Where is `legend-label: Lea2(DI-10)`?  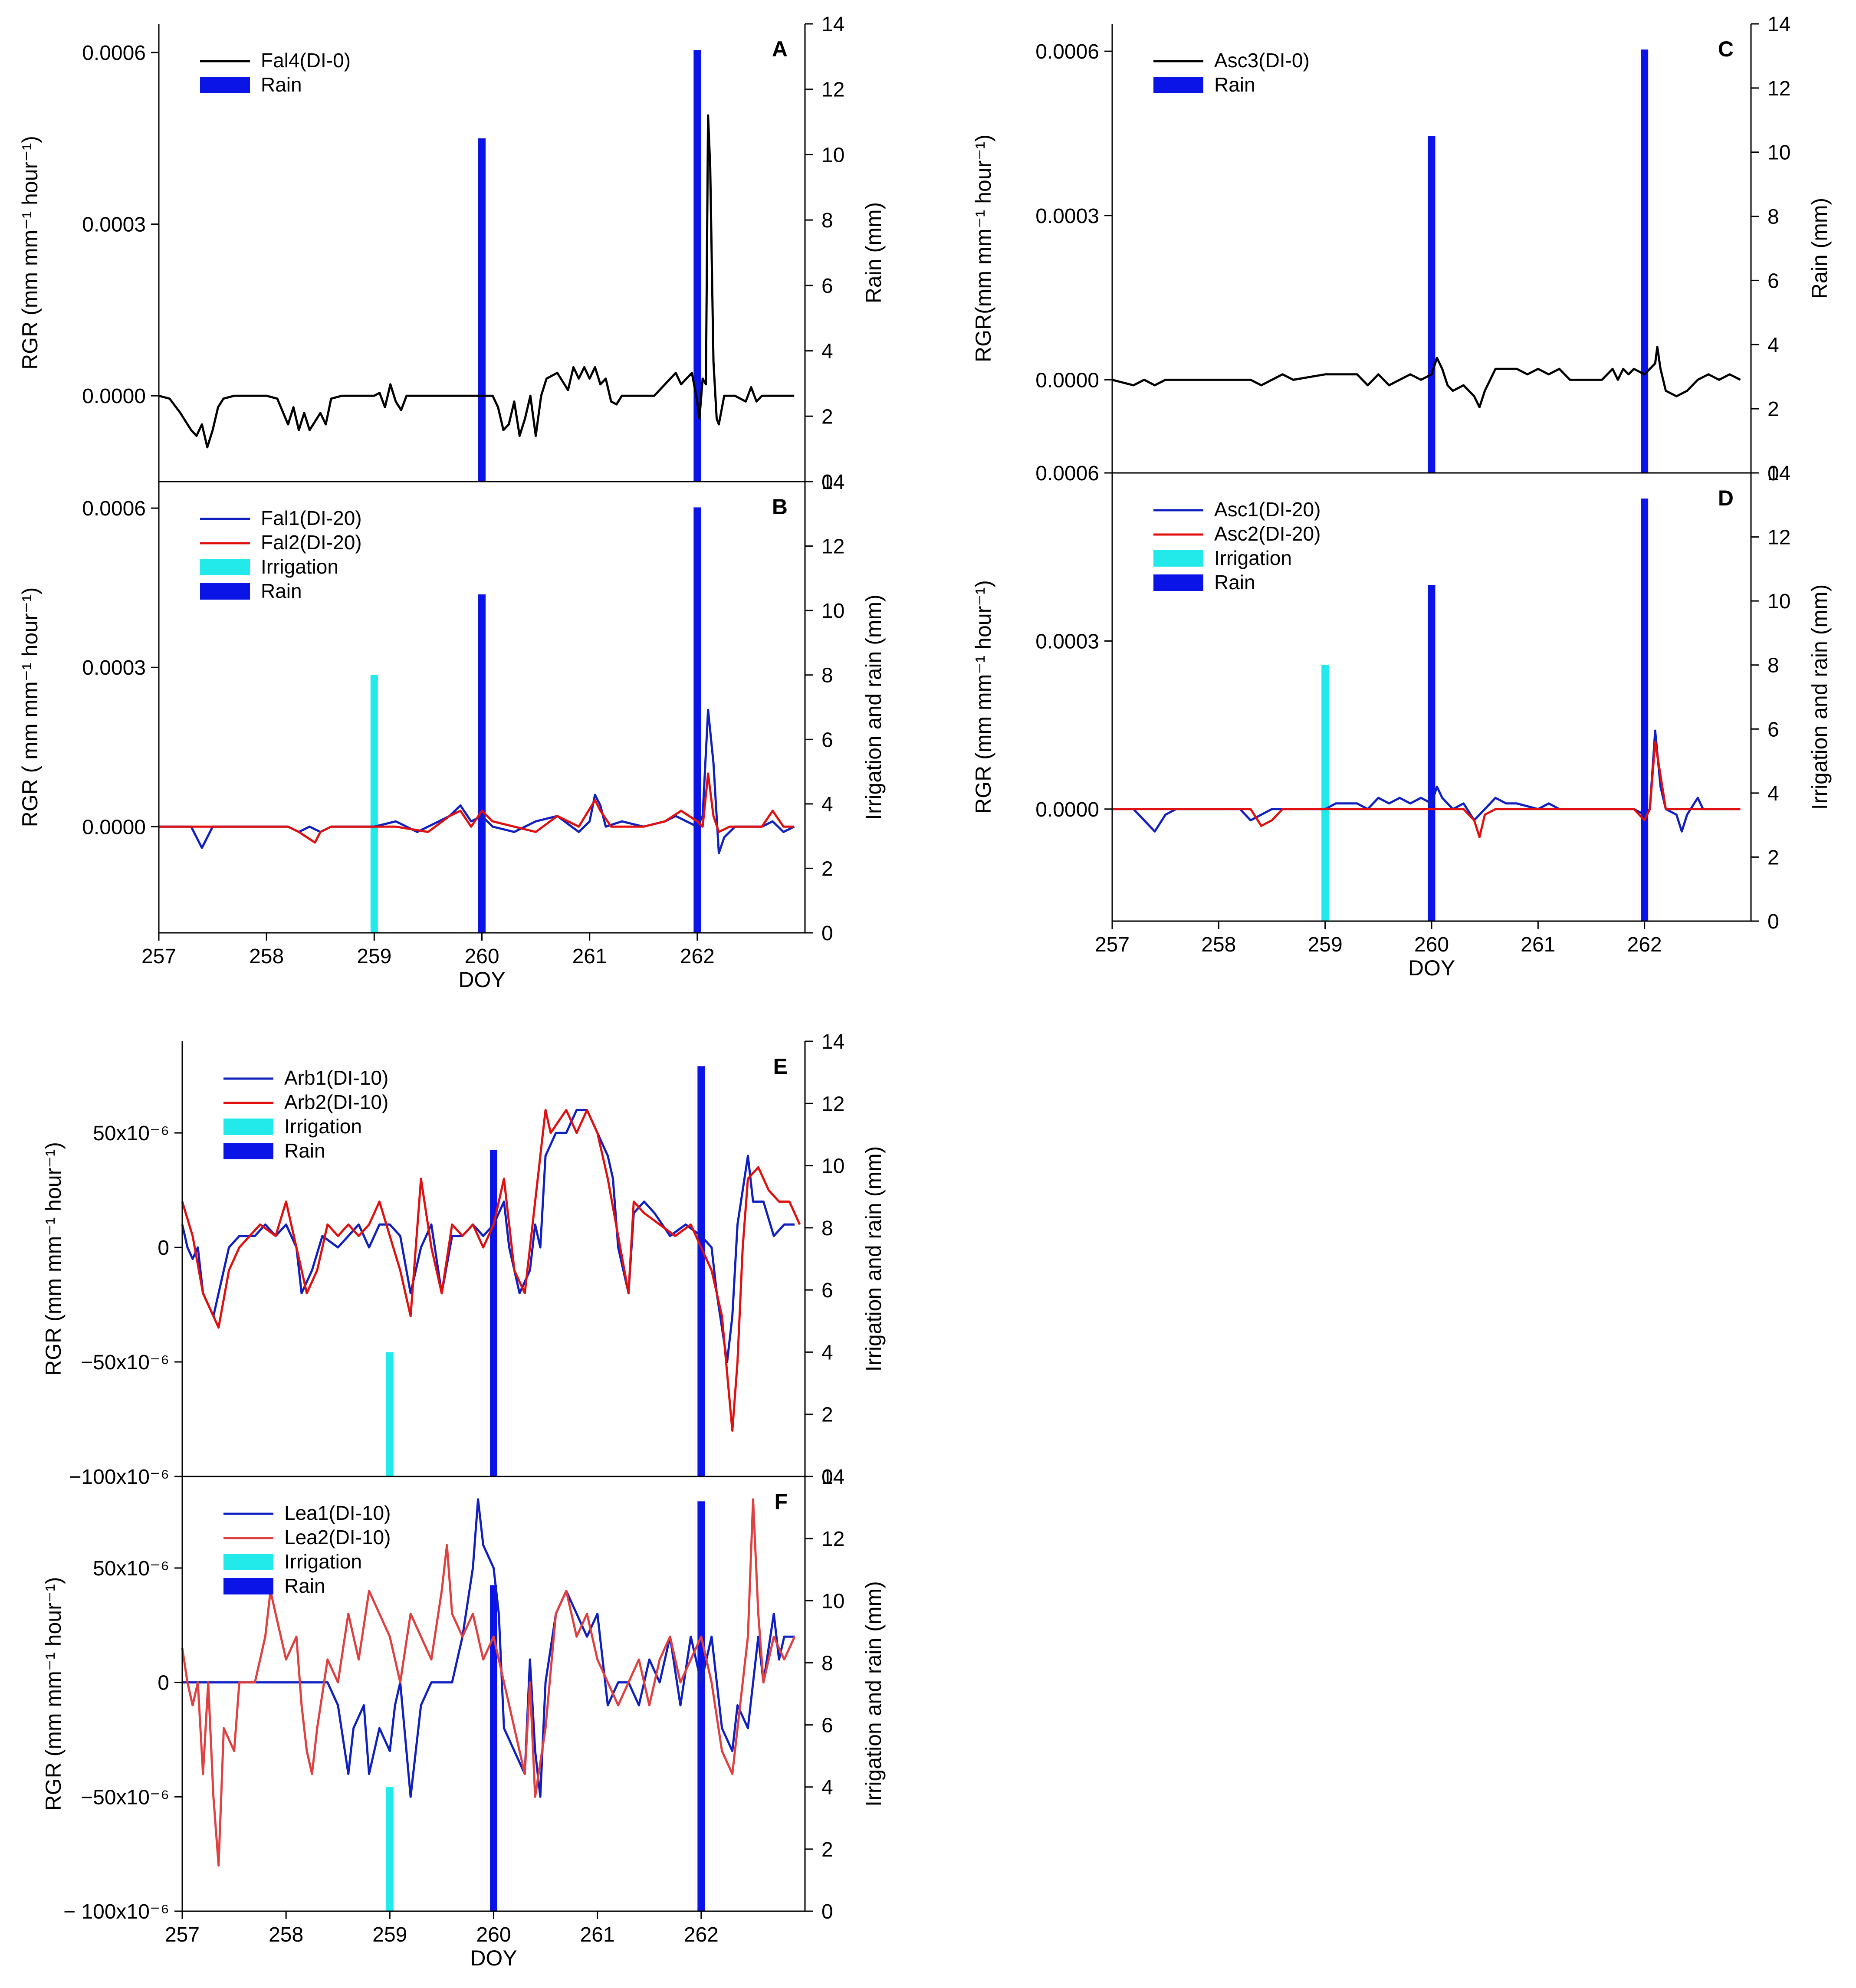
legend-label: Lea2(DI-10) is located at coordinates (337, 1537).